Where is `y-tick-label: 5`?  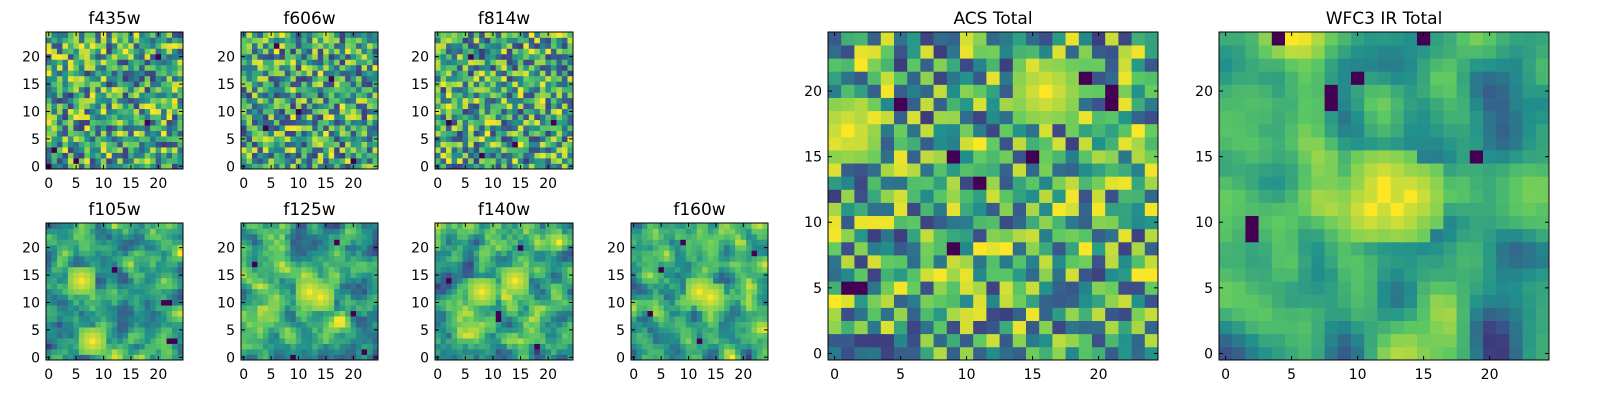
y-tick-label: 5 is located at coordinates (35, 331).